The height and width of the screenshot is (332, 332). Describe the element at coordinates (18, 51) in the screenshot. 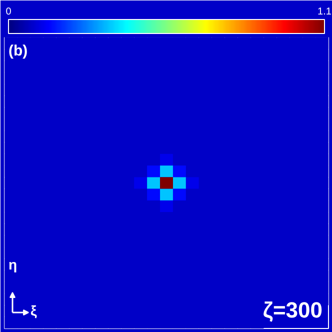

I see `annotation: (b)` at that location.